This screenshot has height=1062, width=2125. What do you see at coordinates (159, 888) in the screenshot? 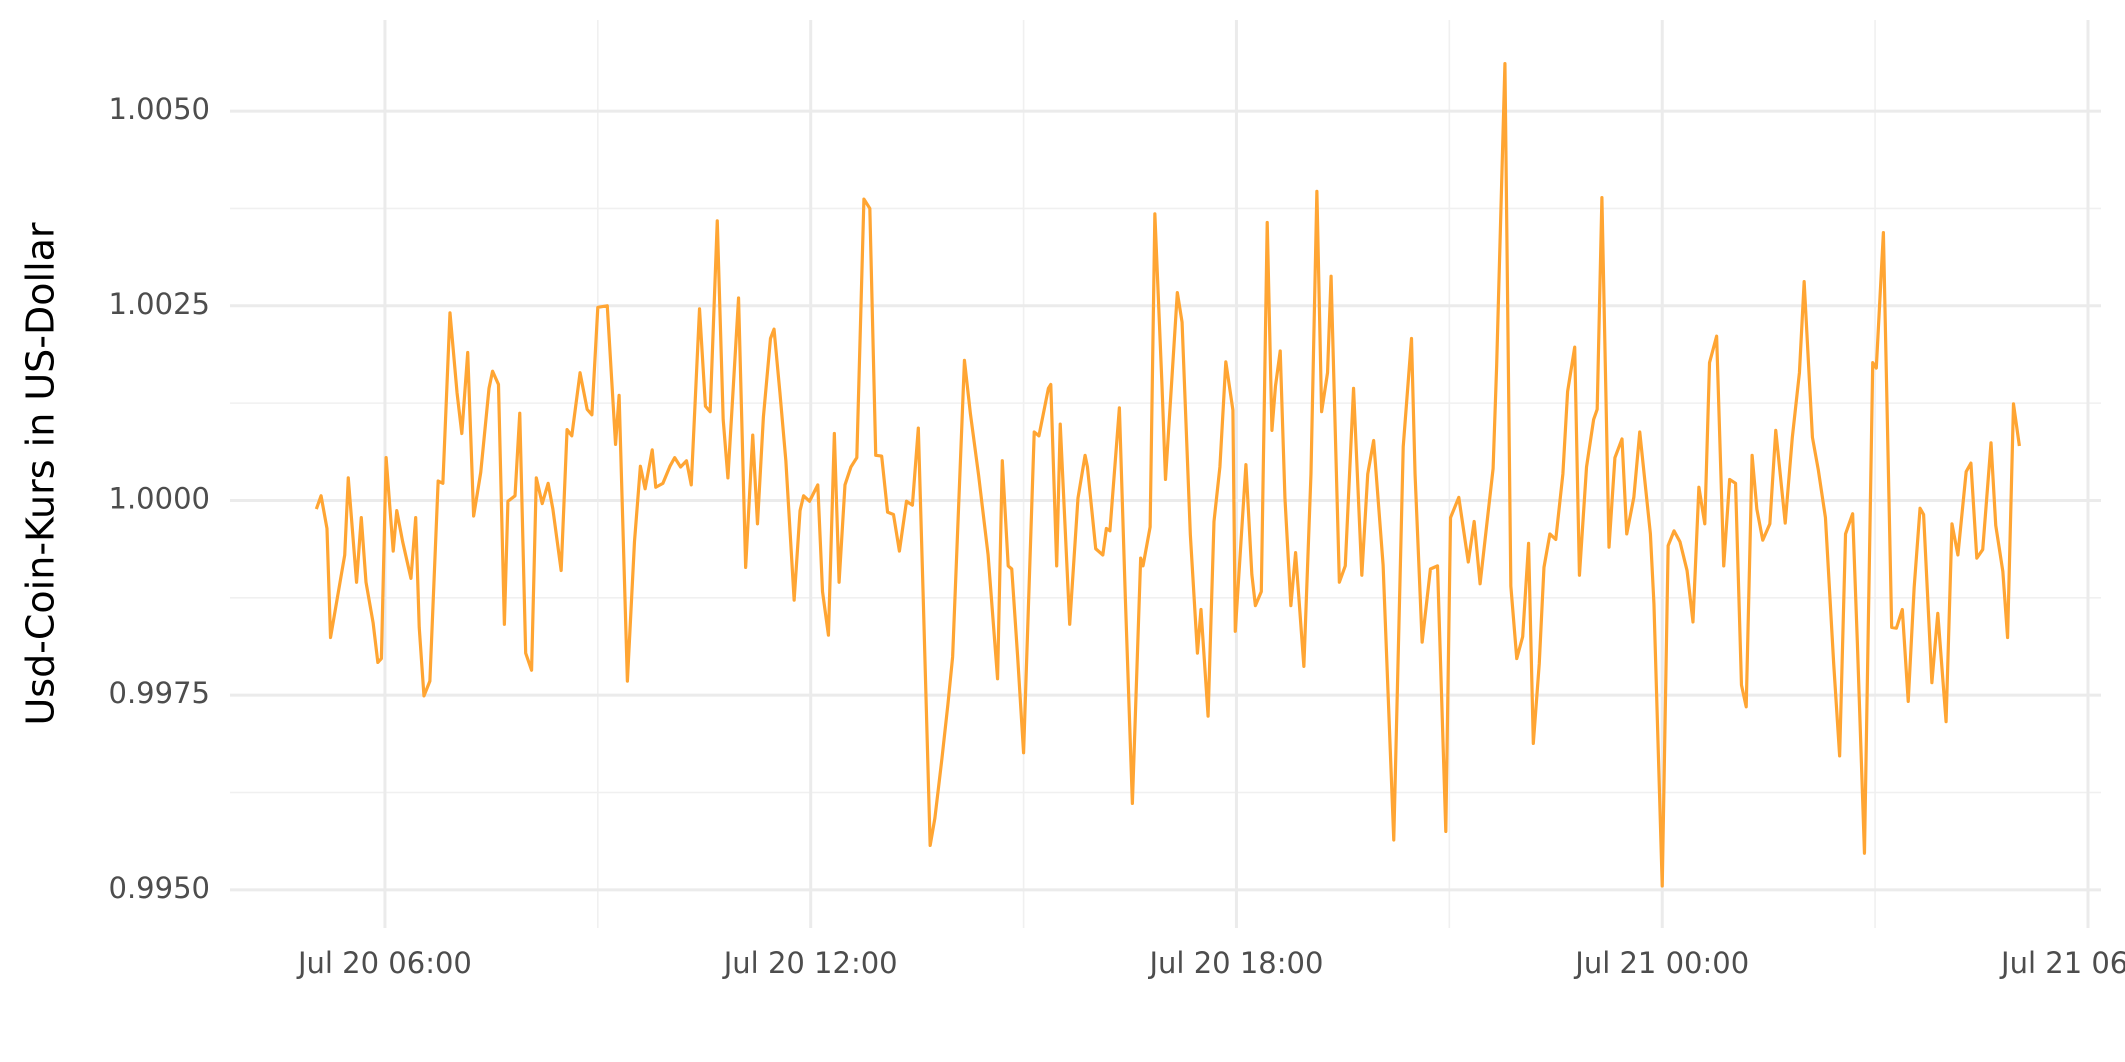
I see `y-tick-label: 0.9950` at bounding box center [159, 888].